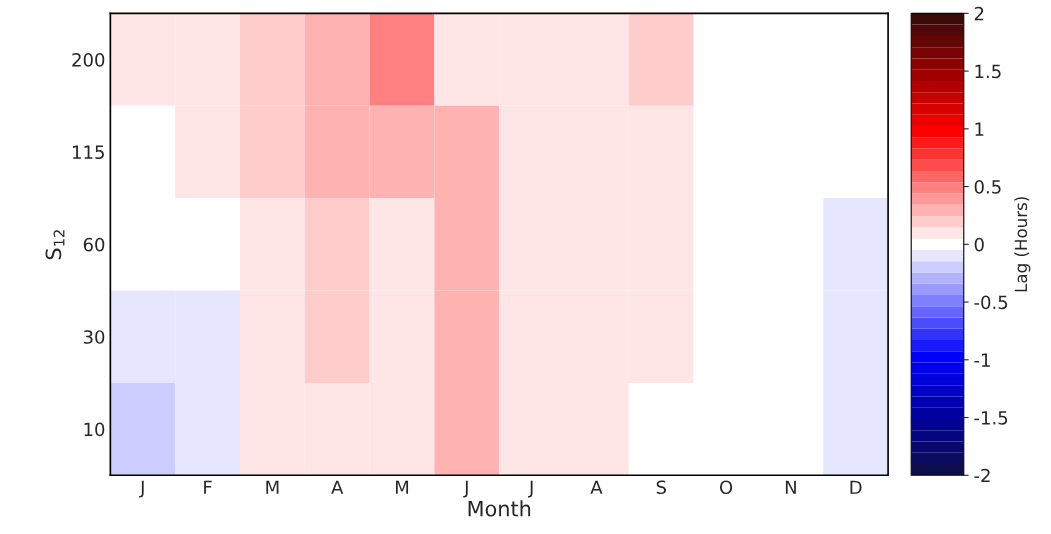 This screenshot has height=534, width=1051. I want to click on y-tick-label: 30, so click(94, 337).